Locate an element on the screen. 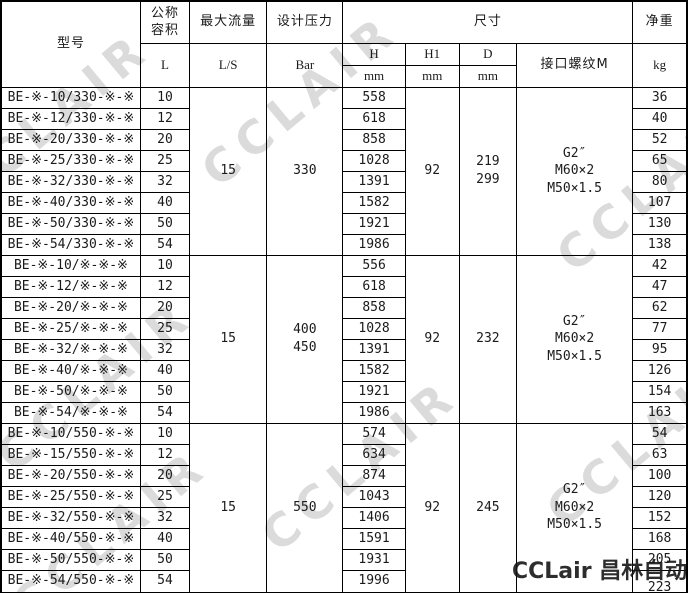  model-cell: BE-※-10/550-※-※ is located at coordinates (70, 433).